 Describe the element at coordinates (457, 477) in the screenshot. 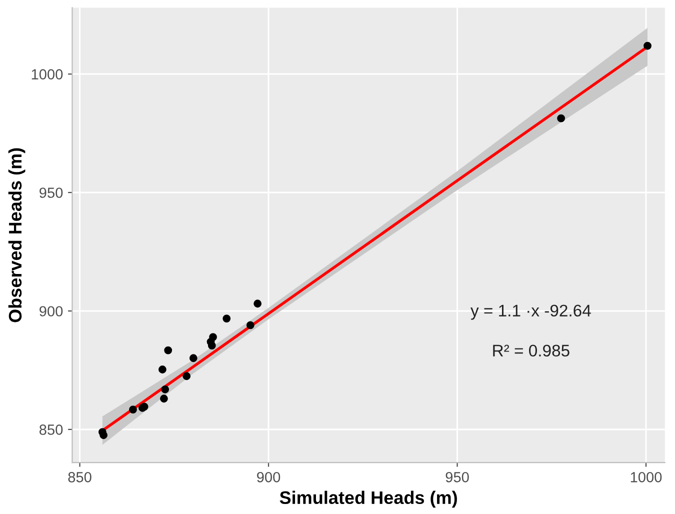

I see `x-tick-label: 950` at that location.